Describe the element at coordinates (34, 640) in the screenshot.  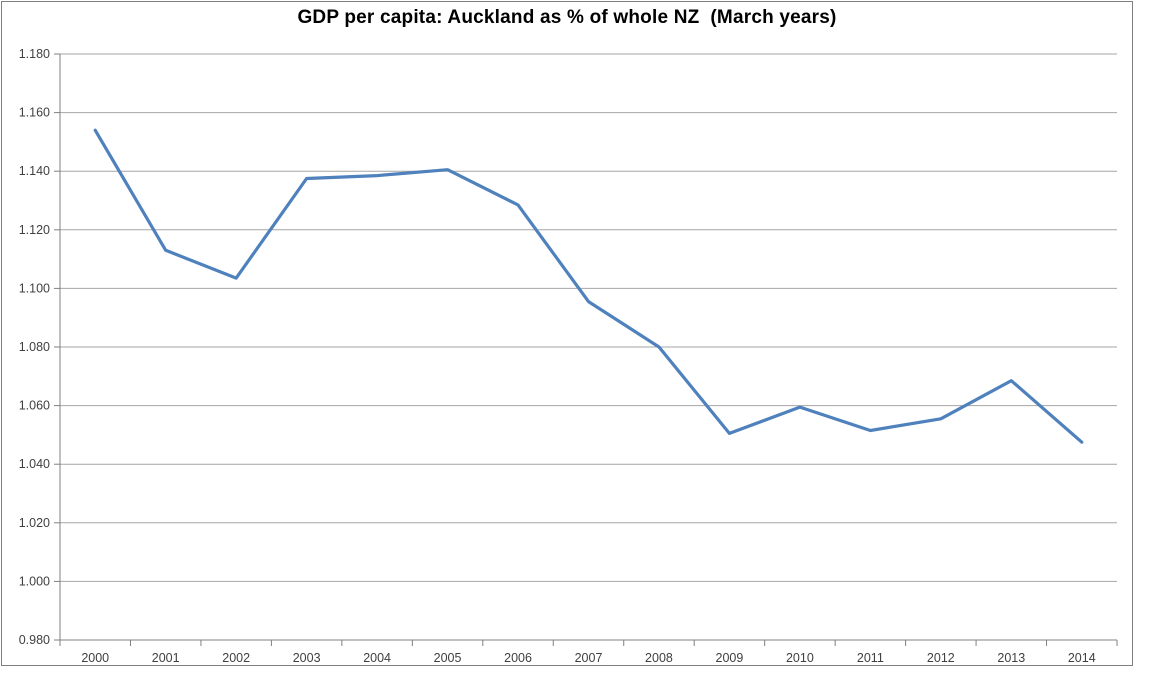
I see `y-tick-label: 0.980` at that location.